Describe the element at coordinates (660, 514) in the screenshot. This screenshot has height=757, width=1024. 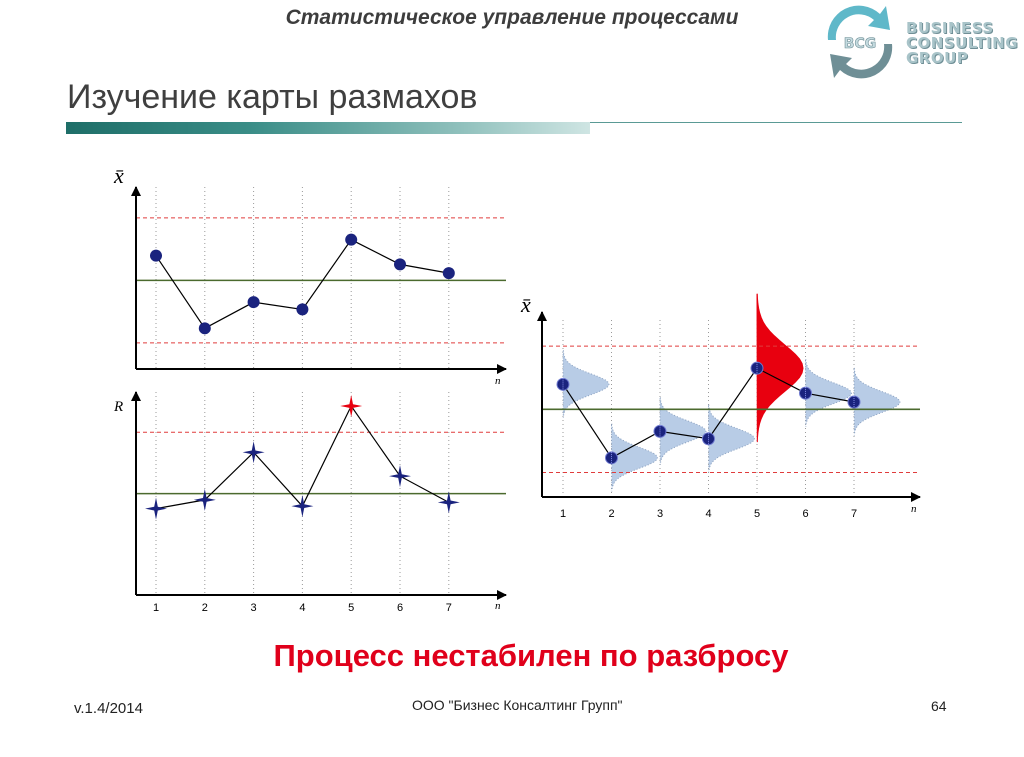
I see `chart-dist-x-tick-3: 3` at that location.